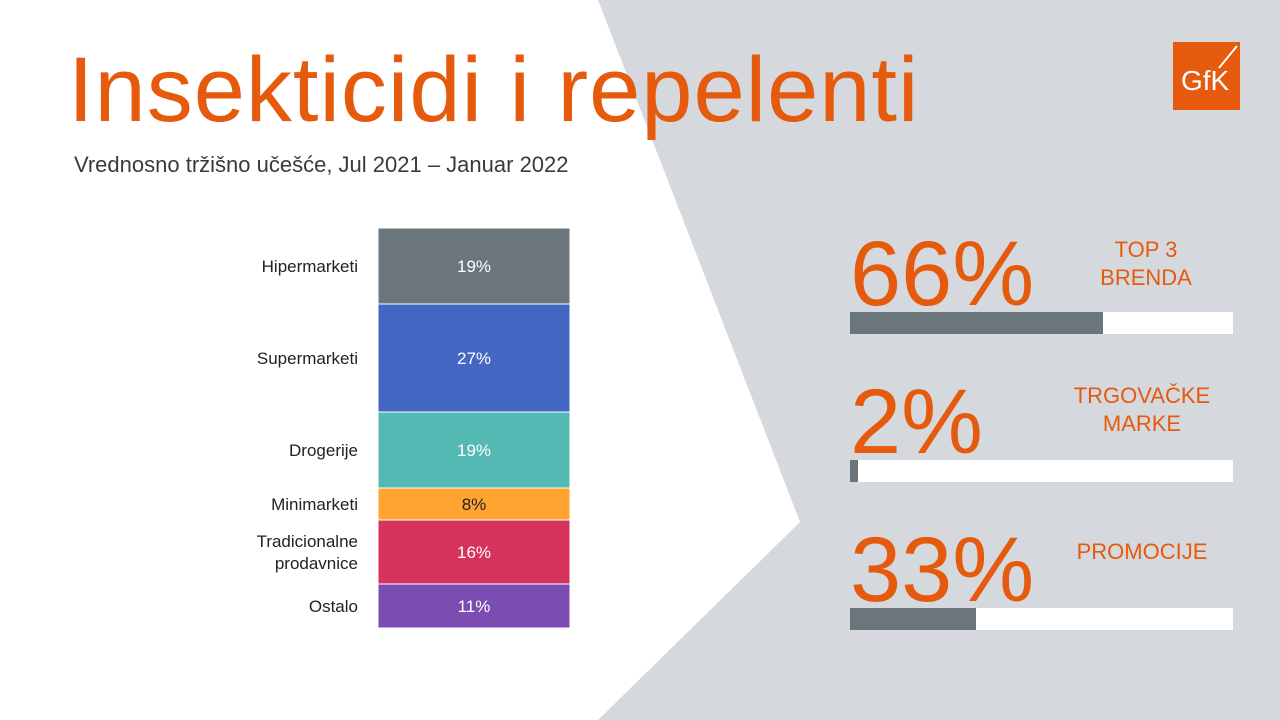 The height and width of the screenshot is (720, 1280). I want to click on kpi-value: 66%, so click(942, 274).